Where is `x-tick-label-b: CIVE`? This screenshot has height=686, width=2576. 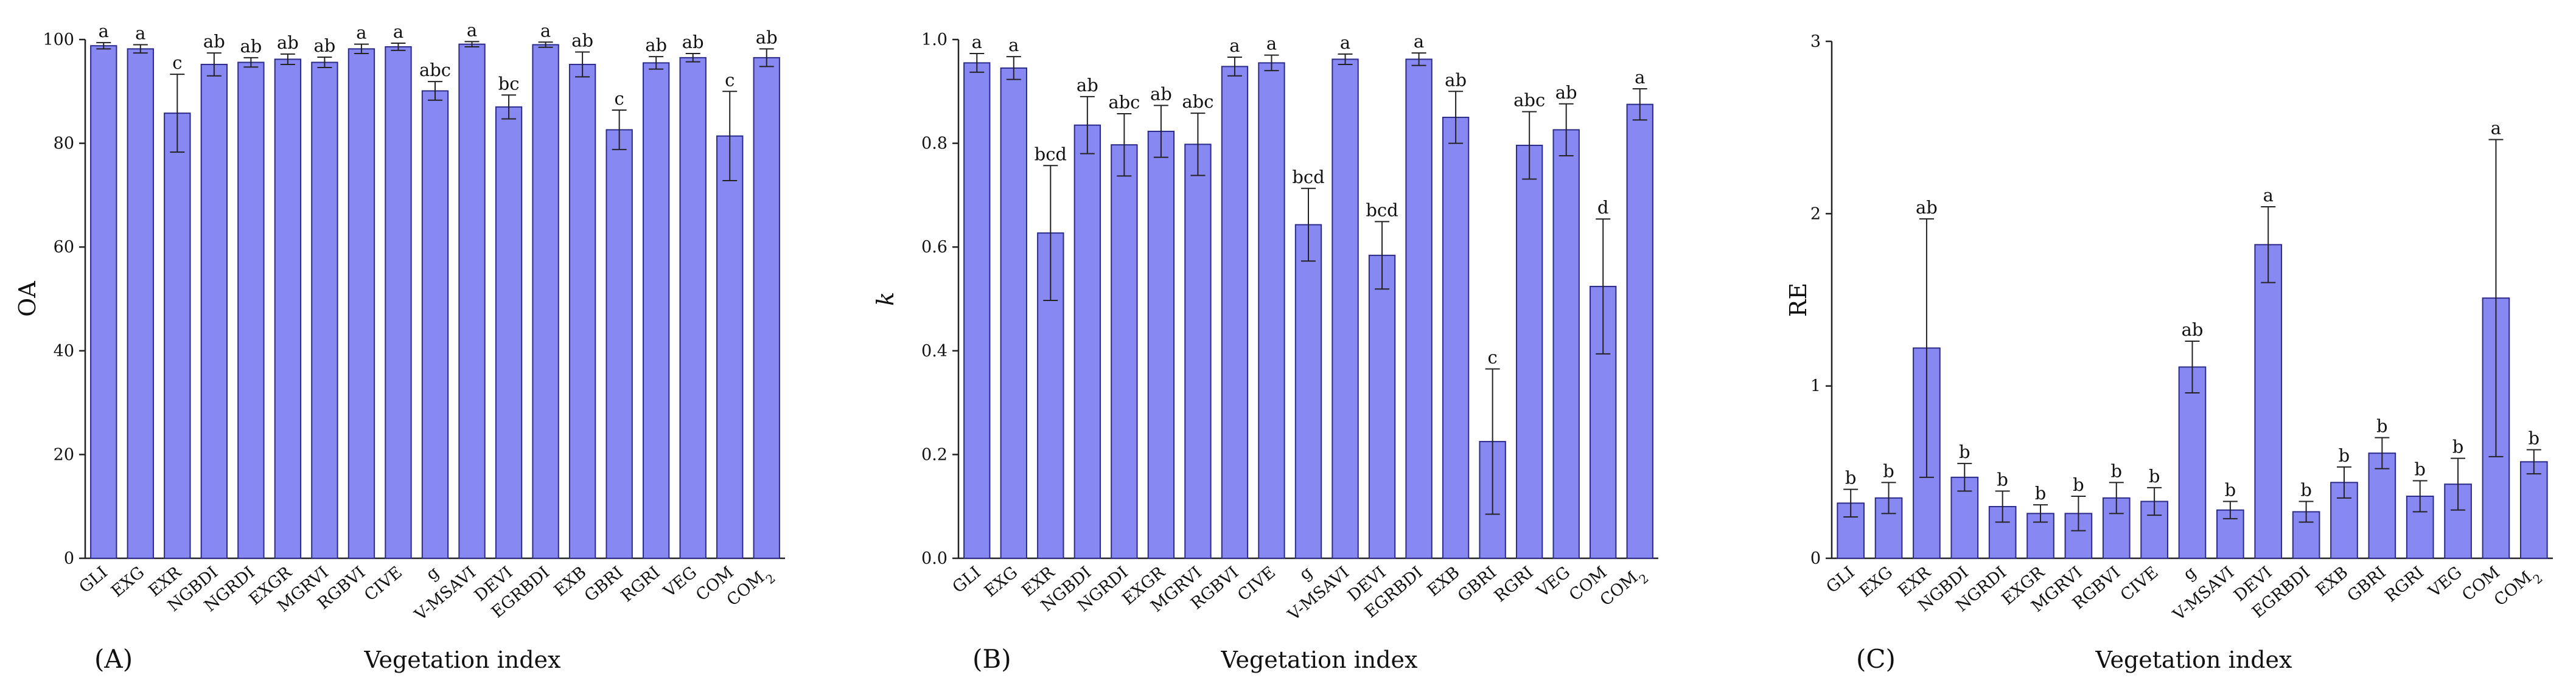
x-tick-label-b: CIVE is located at coordinates (1256, 584).